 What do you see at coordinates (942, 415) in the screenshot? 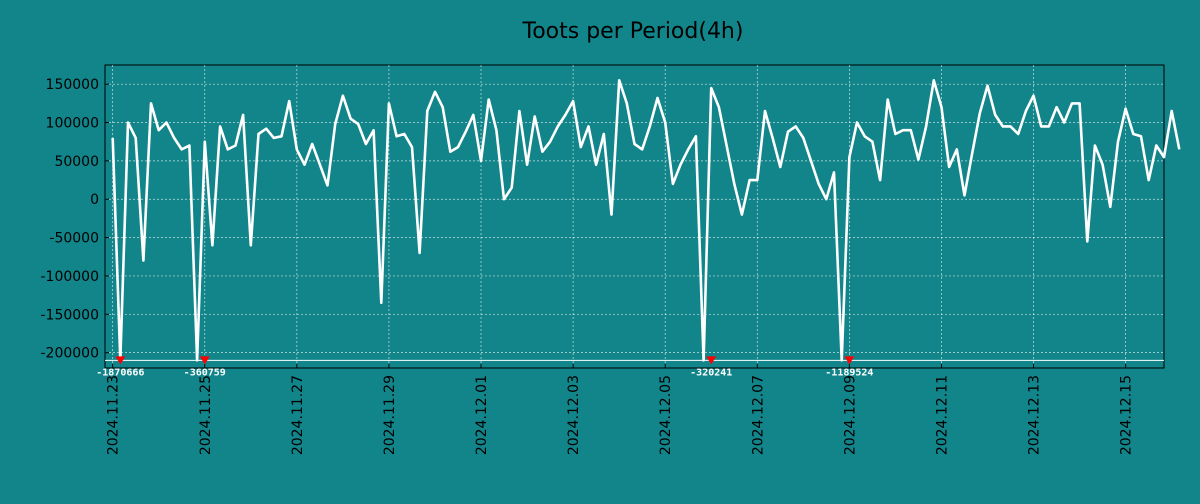
I see `x-tick-label: 2024.12.11` at bounding box center [942, 415].